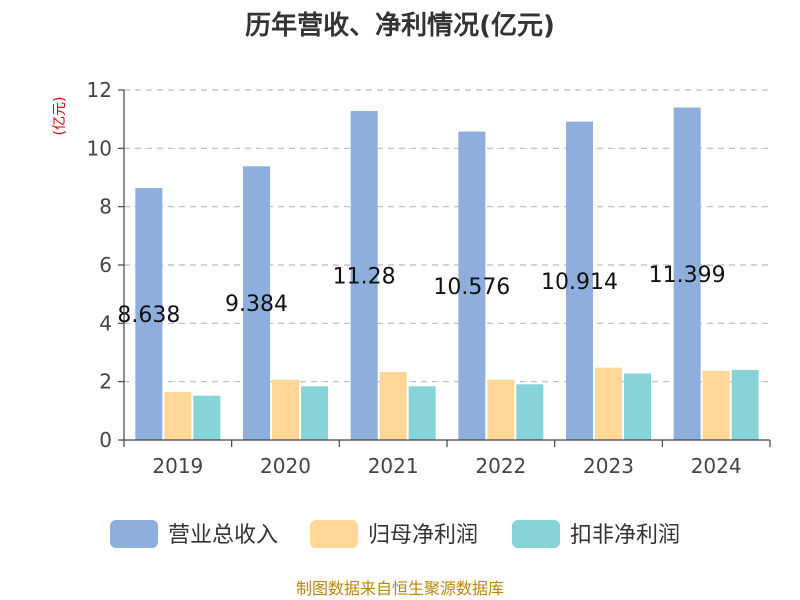  What do you see at coordinates (99, 148) in the screenshot?
I see `y-tick-label: 10` at bounding box center [99, 148].